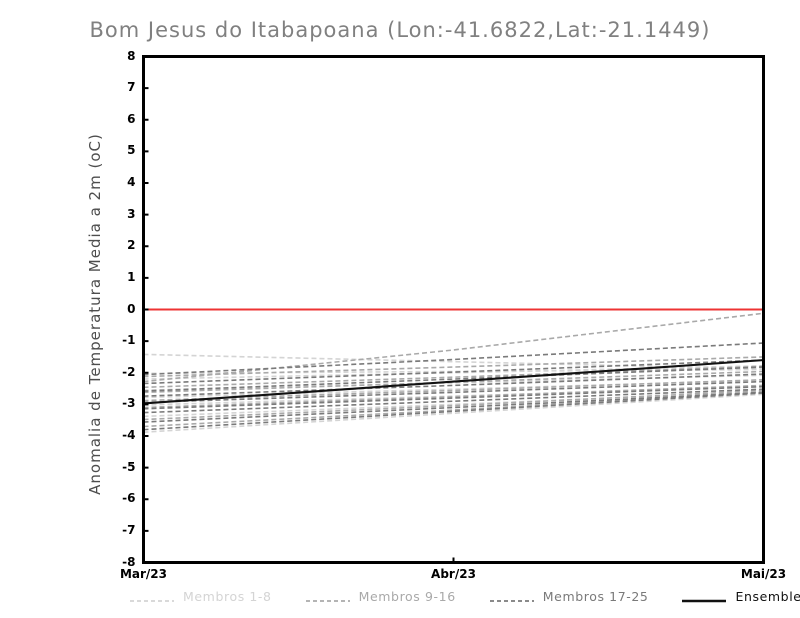 Image resolution: width=800 pixels, height=618 pixels. I want to click on y-tick-label: -5, so click(129, 466).